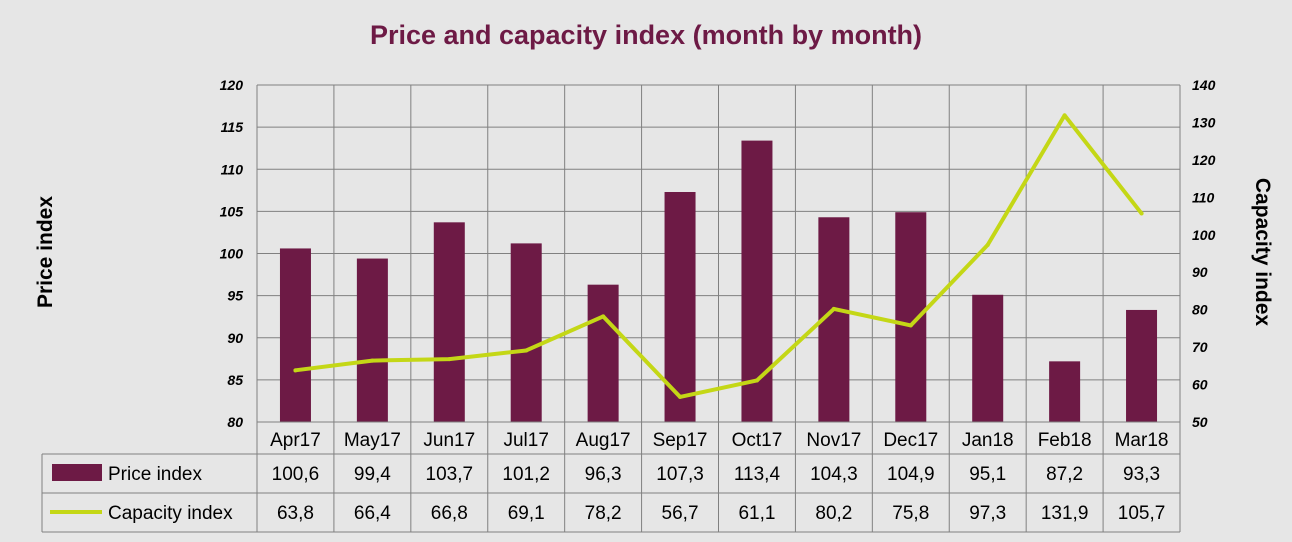  Describe the element at coordinates (170, 513) in the screenshot. I see `legend-capacity-label: Capacity index` at that location.